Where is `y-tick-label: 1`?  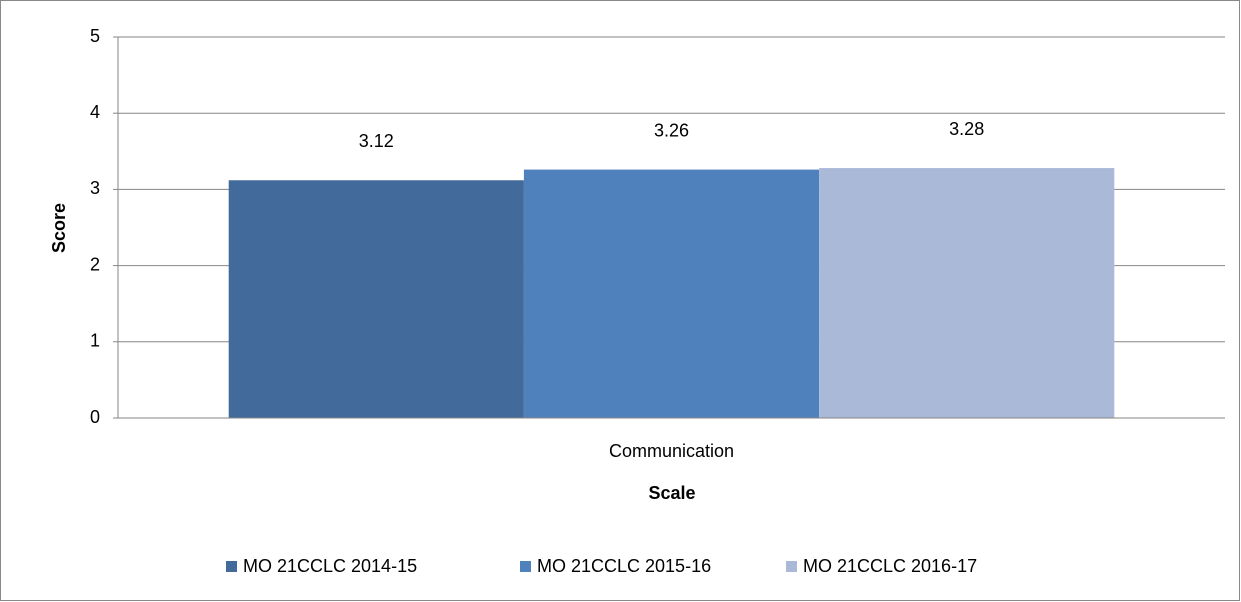 y-tick-label: 1 is located at coordinates (95, 341).